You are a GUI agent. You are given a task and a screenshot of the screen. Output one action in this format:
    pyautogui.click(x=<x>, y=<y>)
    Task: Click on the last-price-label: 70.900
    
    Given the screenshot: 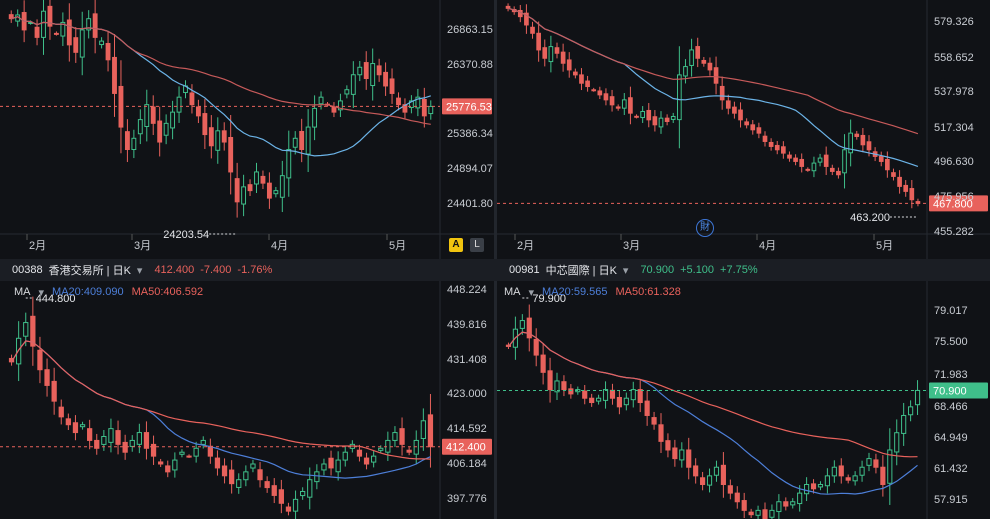 What is the action you would take?
    pyautogui.click(x=950, y=391)
    